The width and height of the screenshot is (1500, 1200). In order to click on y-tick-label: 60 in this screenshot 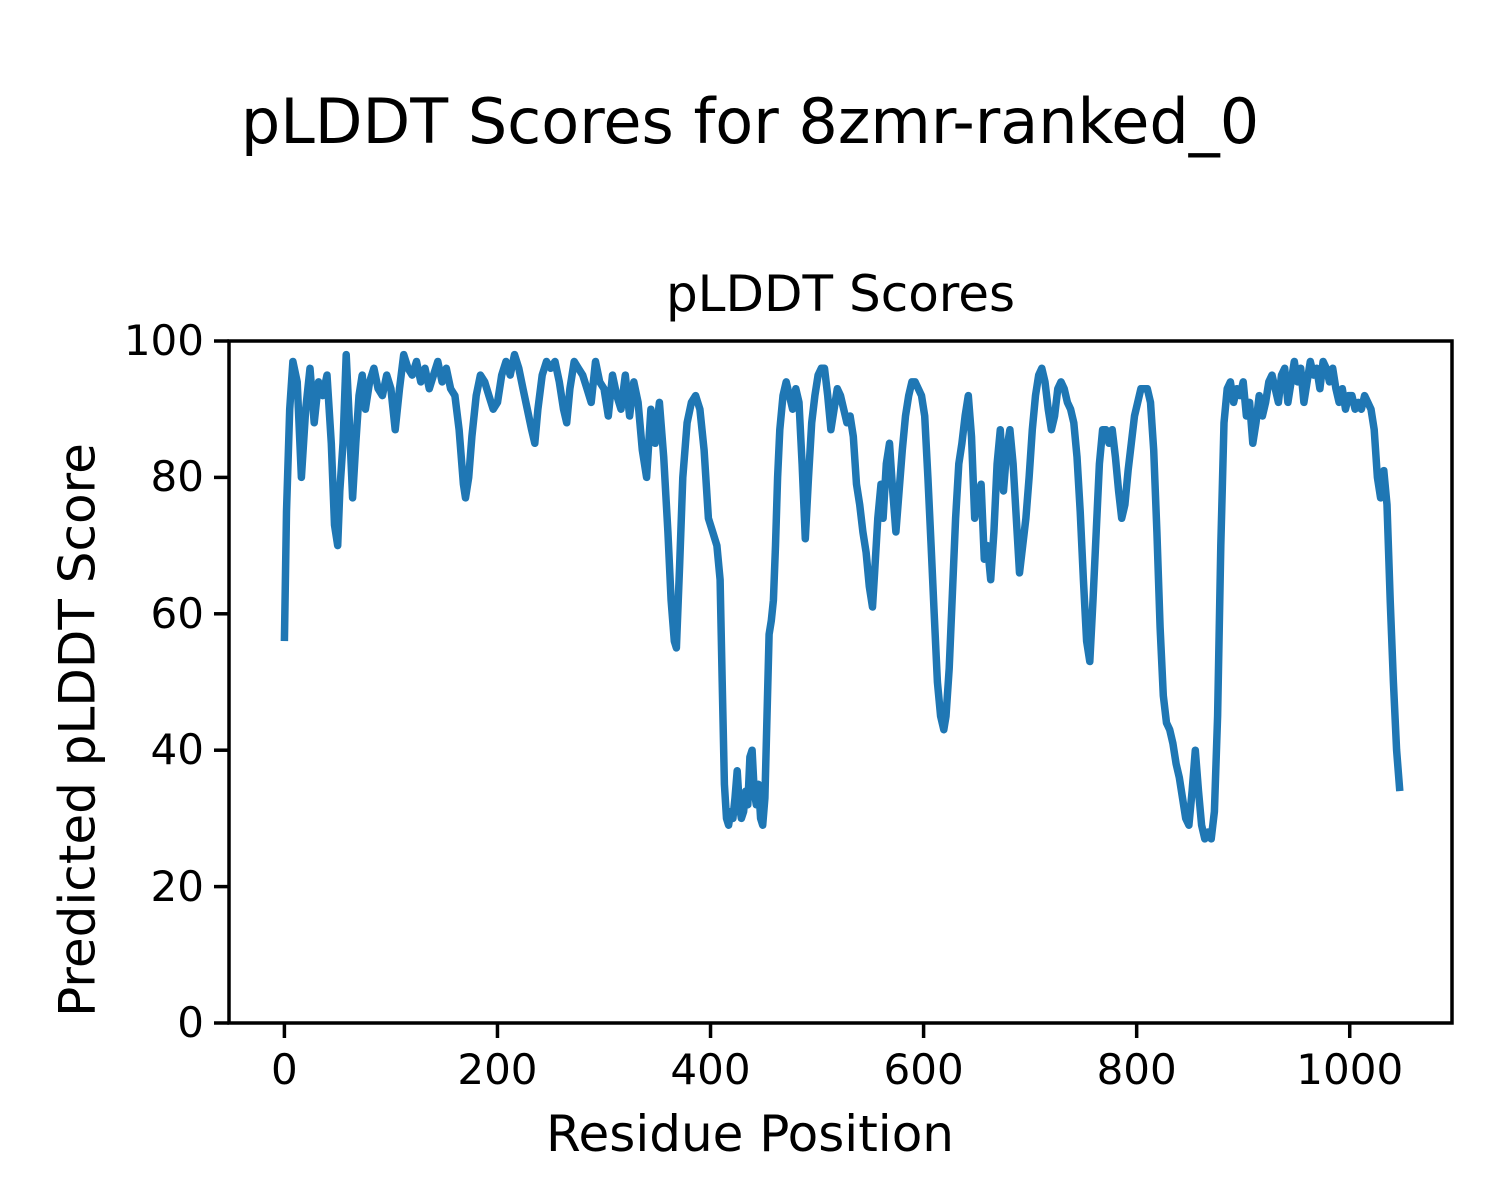, I will do `click(177, 613)`.